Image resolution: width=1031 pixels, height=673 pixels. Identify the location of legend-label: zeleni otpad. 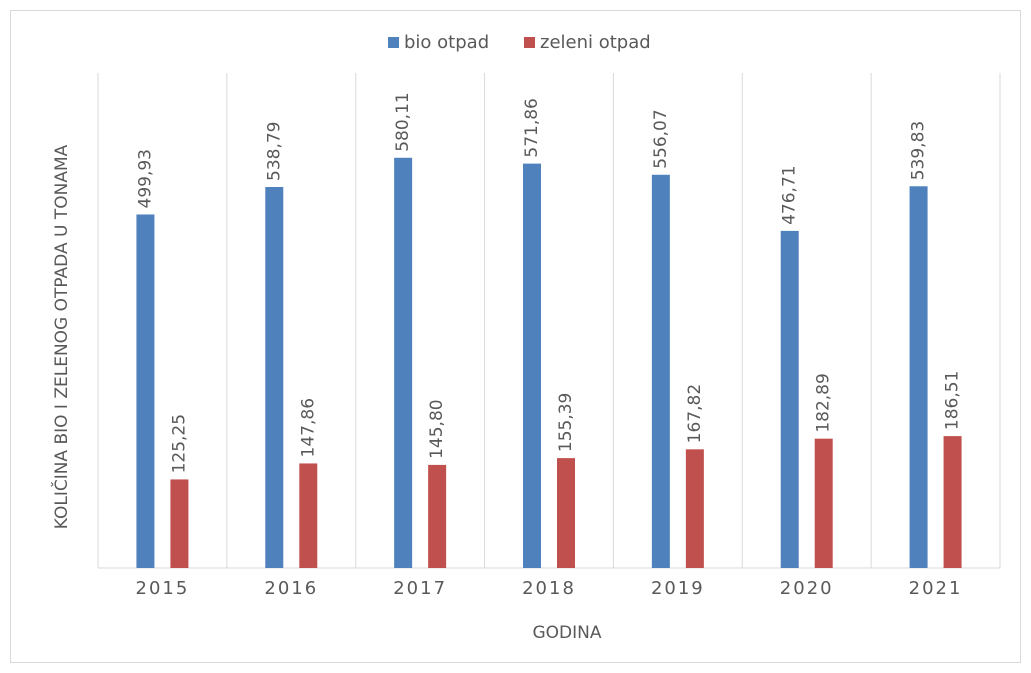
(595, 42).